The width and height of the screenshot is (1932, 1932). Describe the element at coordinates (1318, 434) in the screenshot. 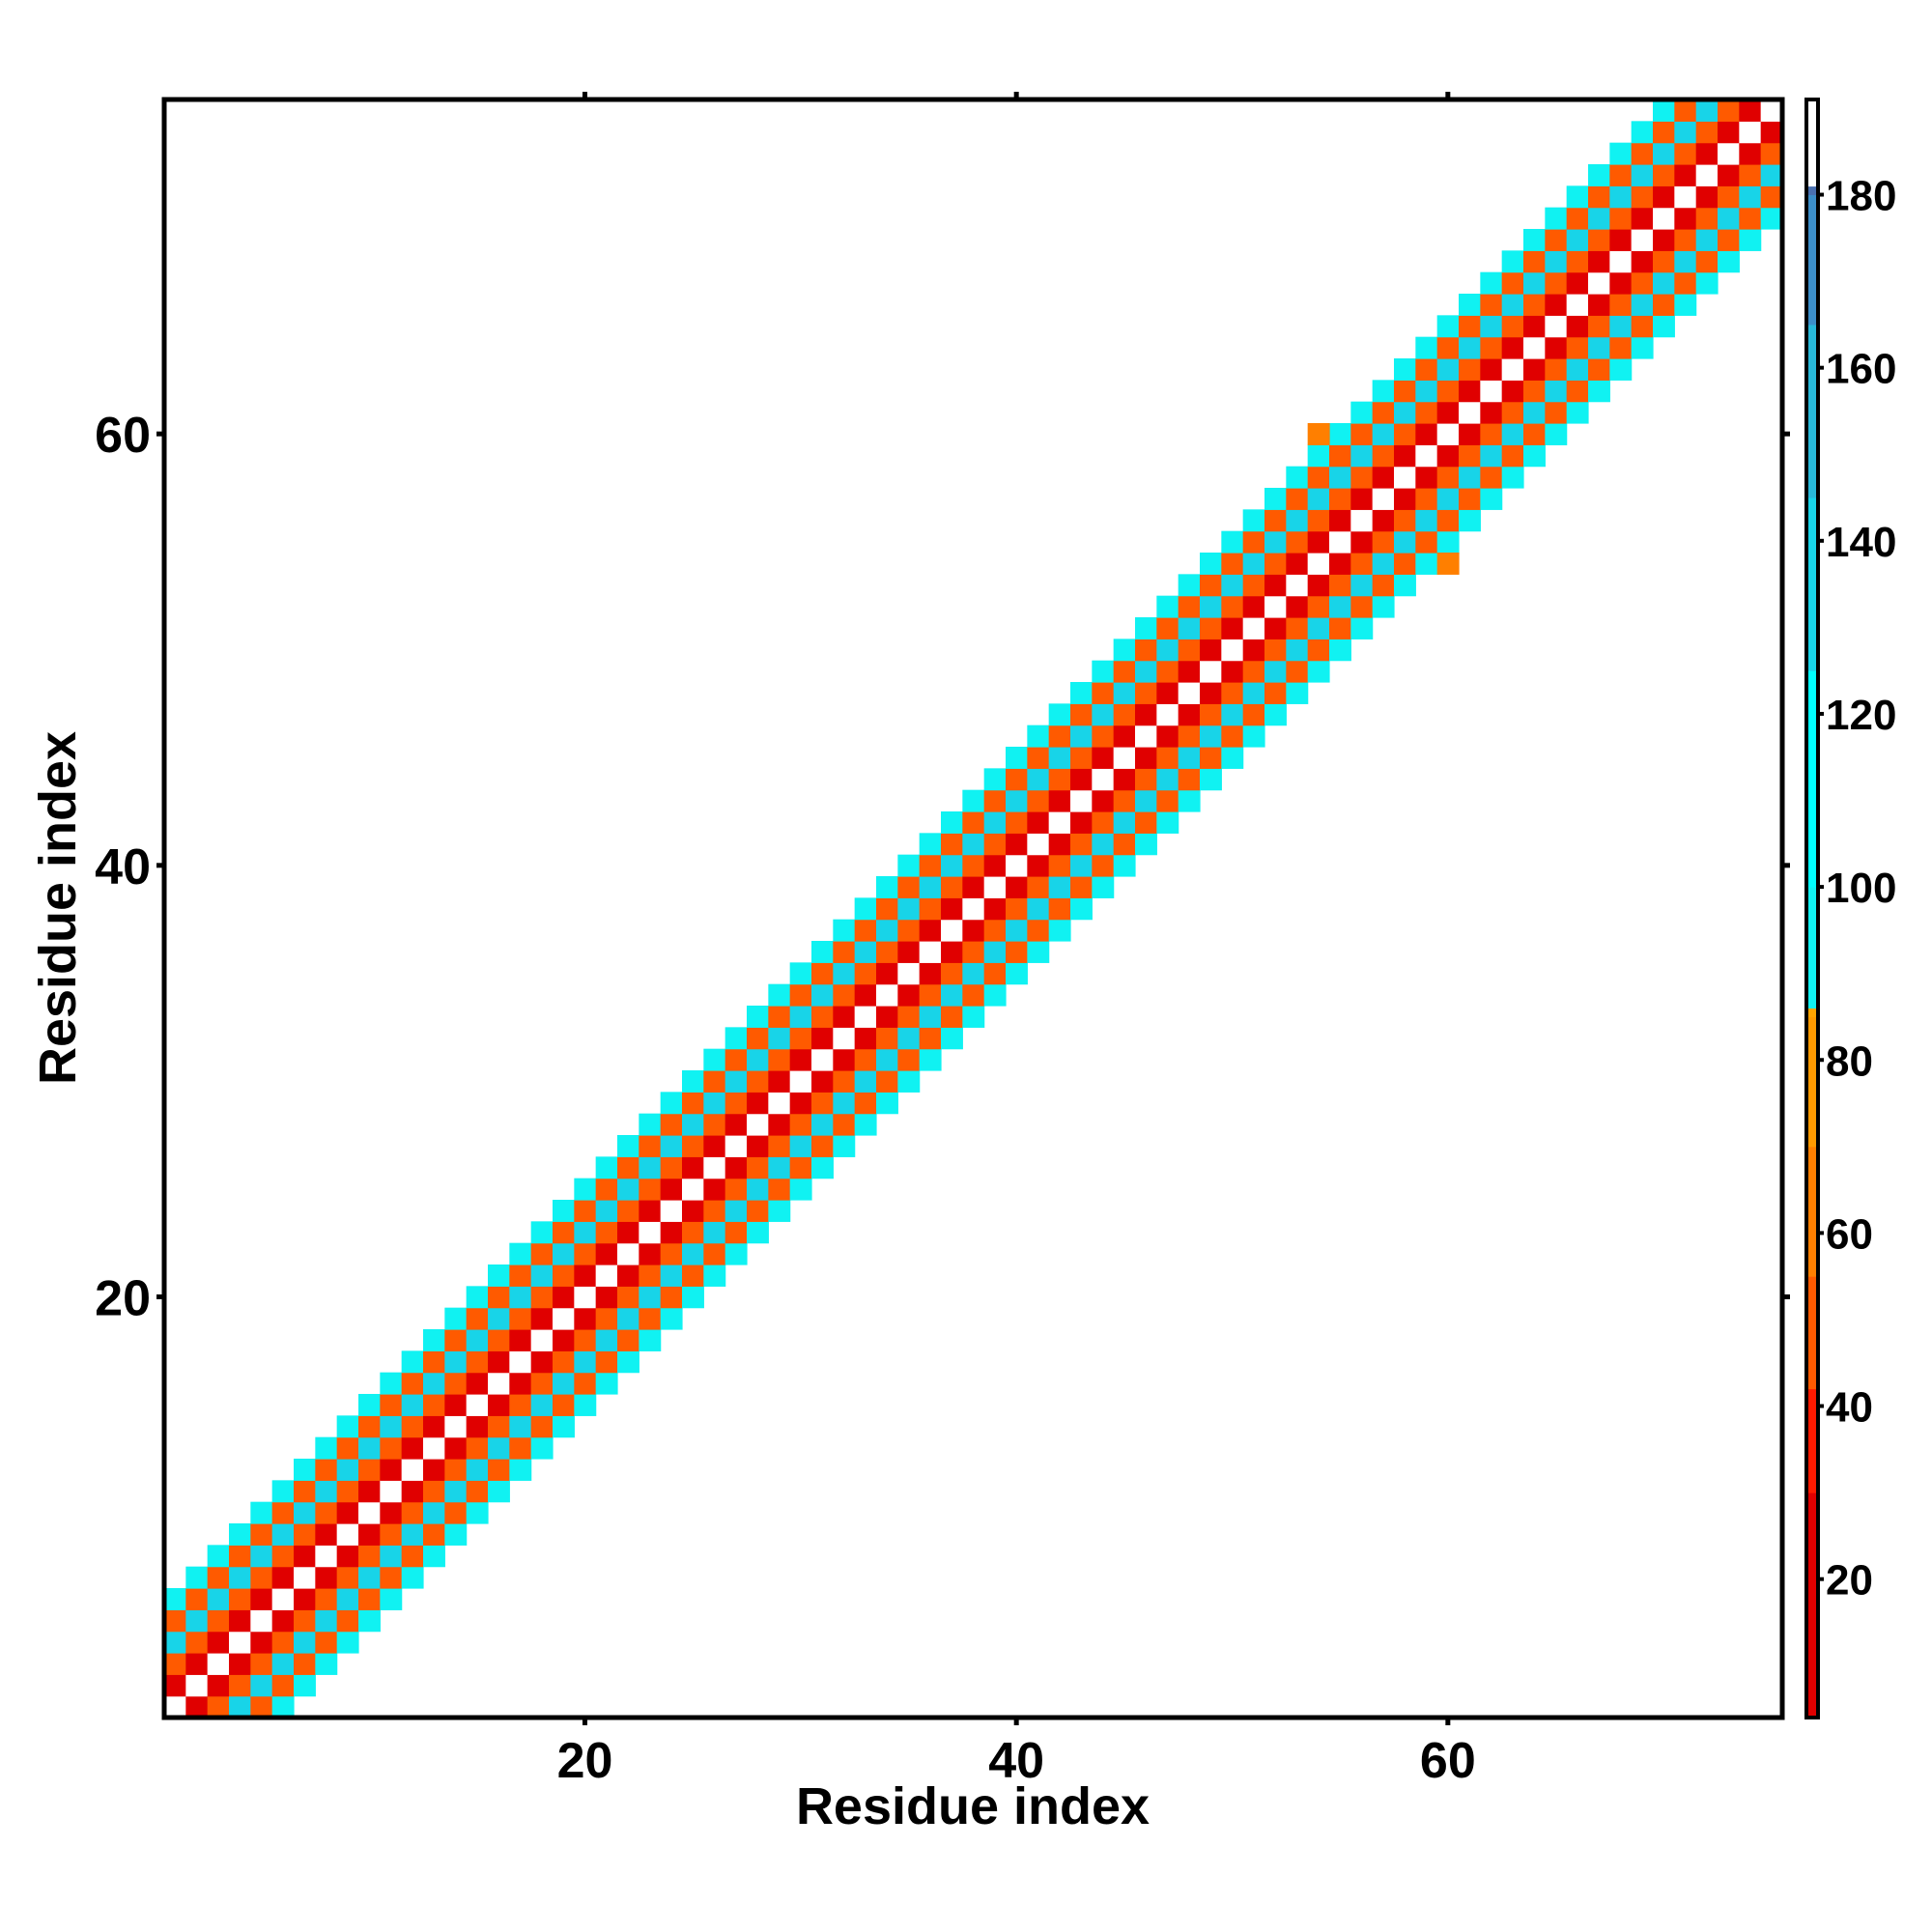

I see `heatmap-cell-offdiagonal` at that location.